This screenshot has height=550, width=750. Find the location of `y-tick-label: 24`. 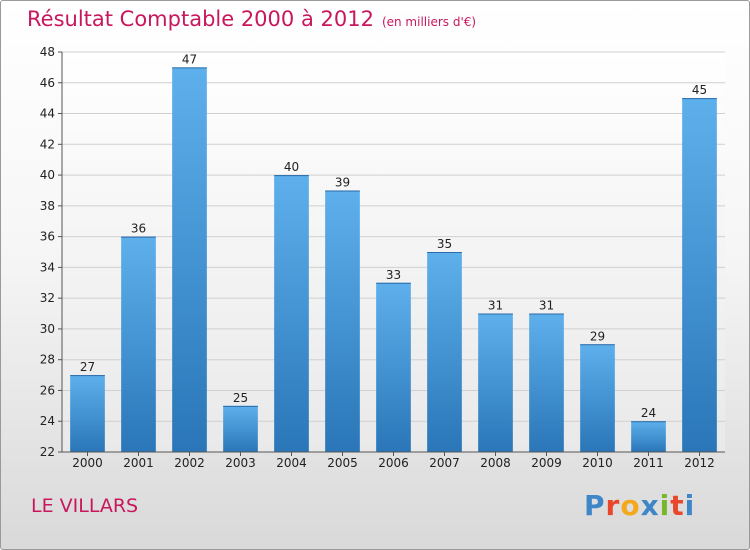

y-tick-label: 24 is located at coordinates (47, 421).